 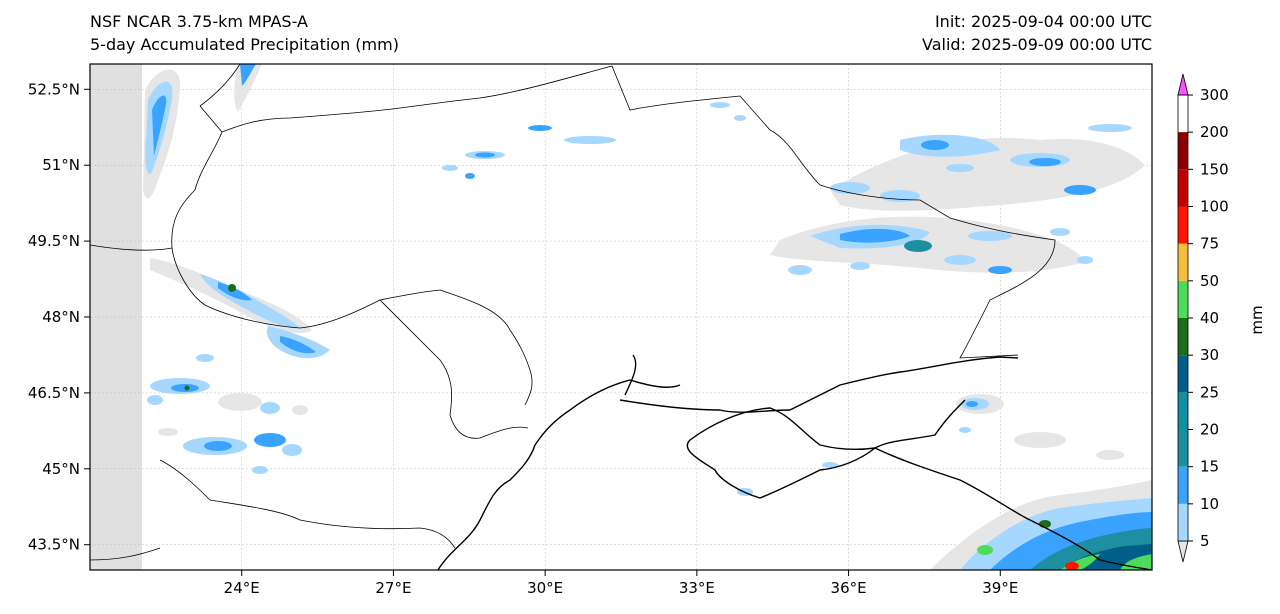 I want to click on lat-tick-label: 46.5°N, so click(x=54, y=393).